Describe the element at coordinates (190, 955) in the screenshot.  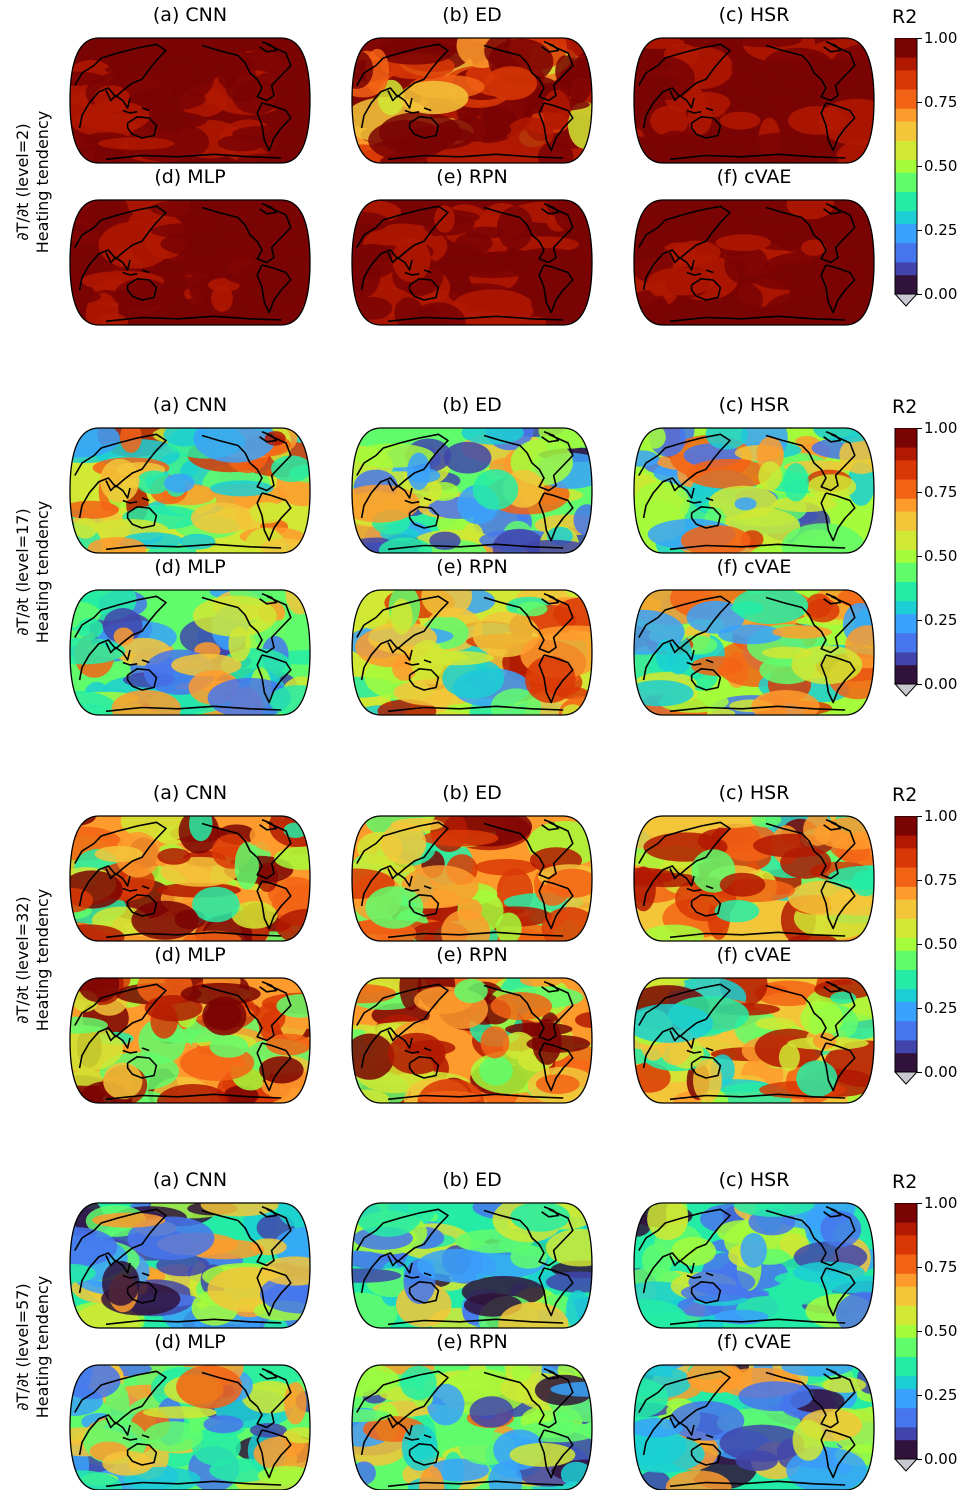
I see `panel-title: (d) MLP` at that location.